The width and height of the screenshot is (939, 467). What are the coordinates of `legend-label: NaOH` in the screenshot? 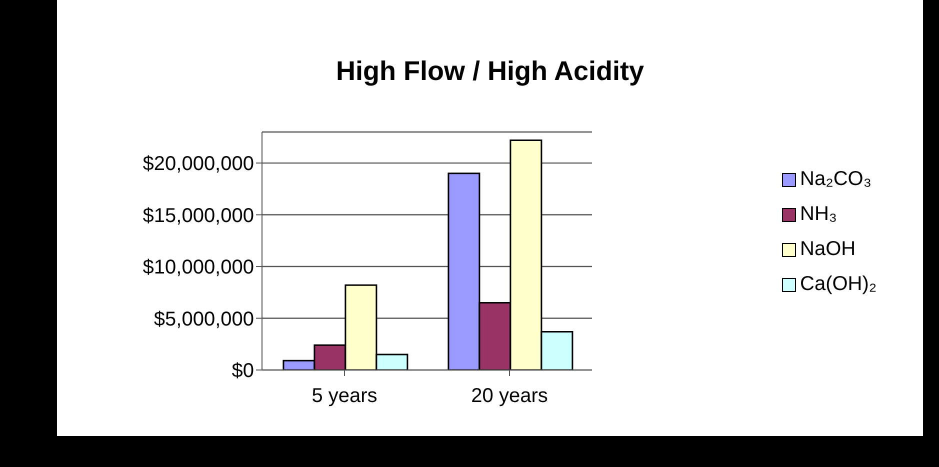 It's located at (828, 249).